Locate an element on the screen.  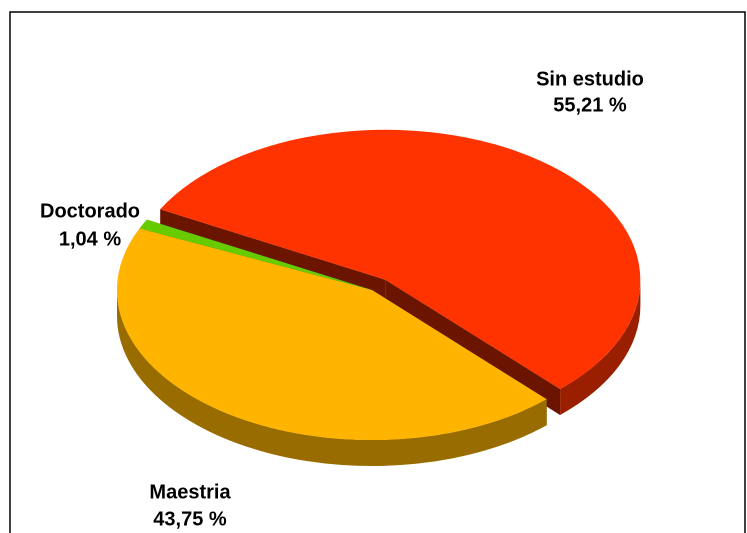
pie-slice is located at coordinates (255, 254).